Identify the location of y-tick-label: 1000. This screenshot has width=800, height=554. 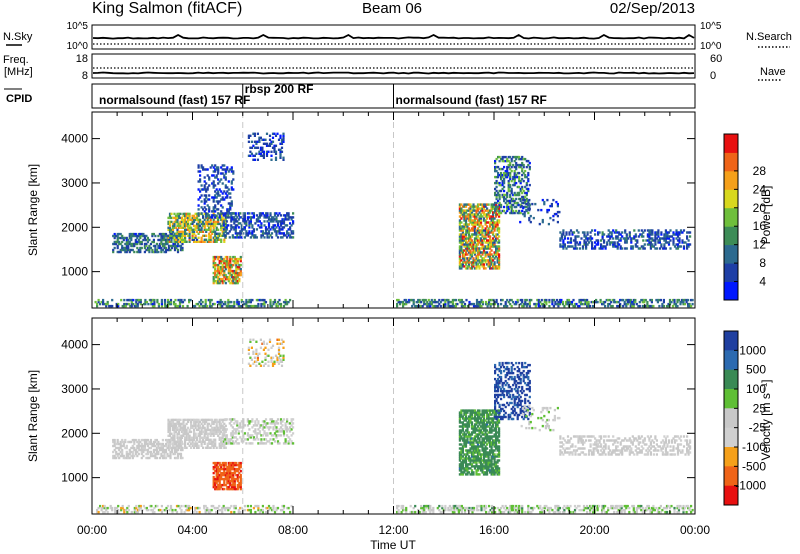
(74, 272).